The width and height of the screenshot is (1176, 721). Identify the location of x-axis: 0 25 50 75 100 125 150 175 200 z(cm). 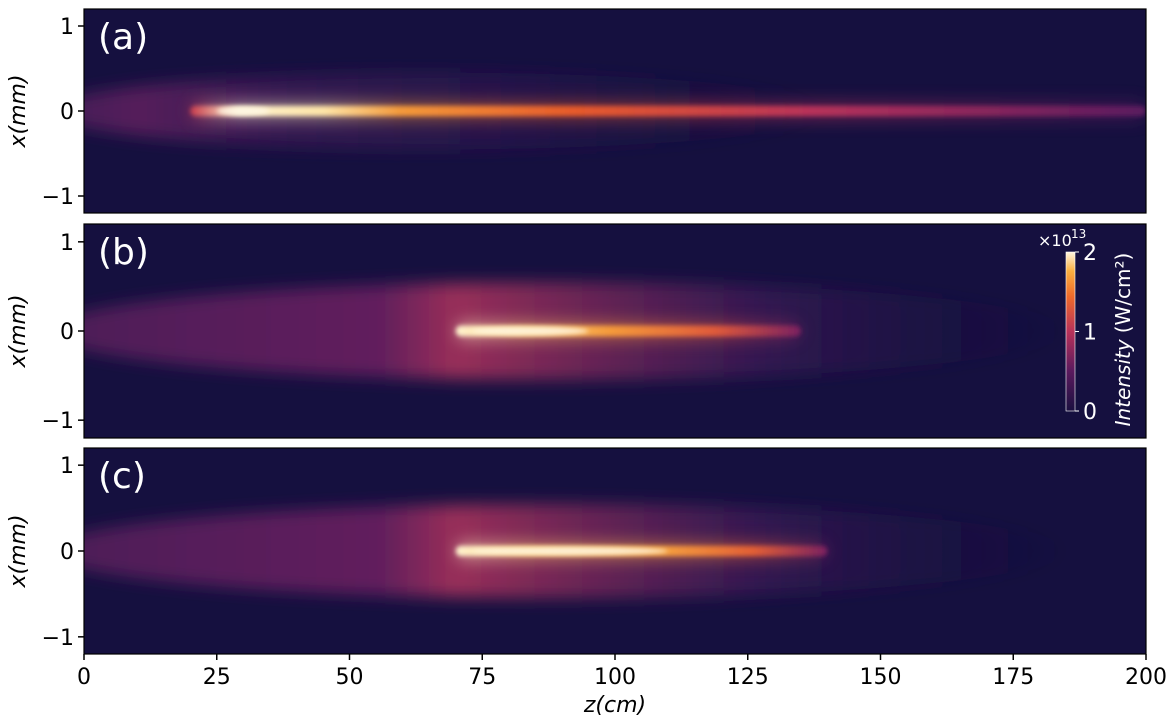
(622, 686).